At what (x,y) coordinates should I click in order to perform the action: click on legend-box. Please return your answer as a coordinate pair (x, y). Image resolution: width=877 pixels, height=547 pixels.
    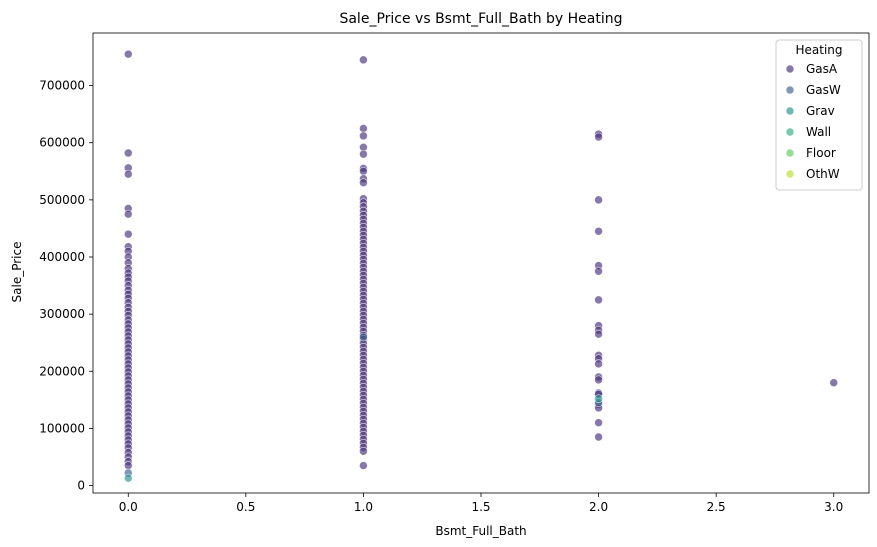
    Looking at the image, I should click on (819, 115).